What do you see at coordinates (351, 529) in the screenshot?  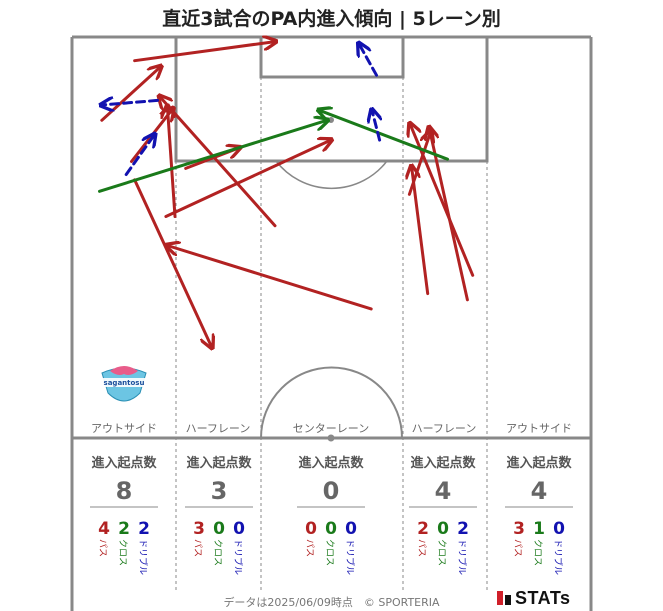 I see `lane-3-dribble-count: 0` at bounding box center [351, 529].